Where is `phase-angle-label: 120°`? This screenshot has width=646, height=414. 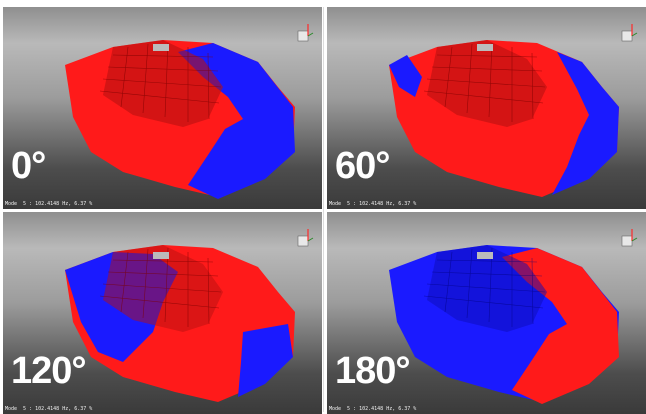
phase-angle-label: 120° is located at coordinates (49, 371).